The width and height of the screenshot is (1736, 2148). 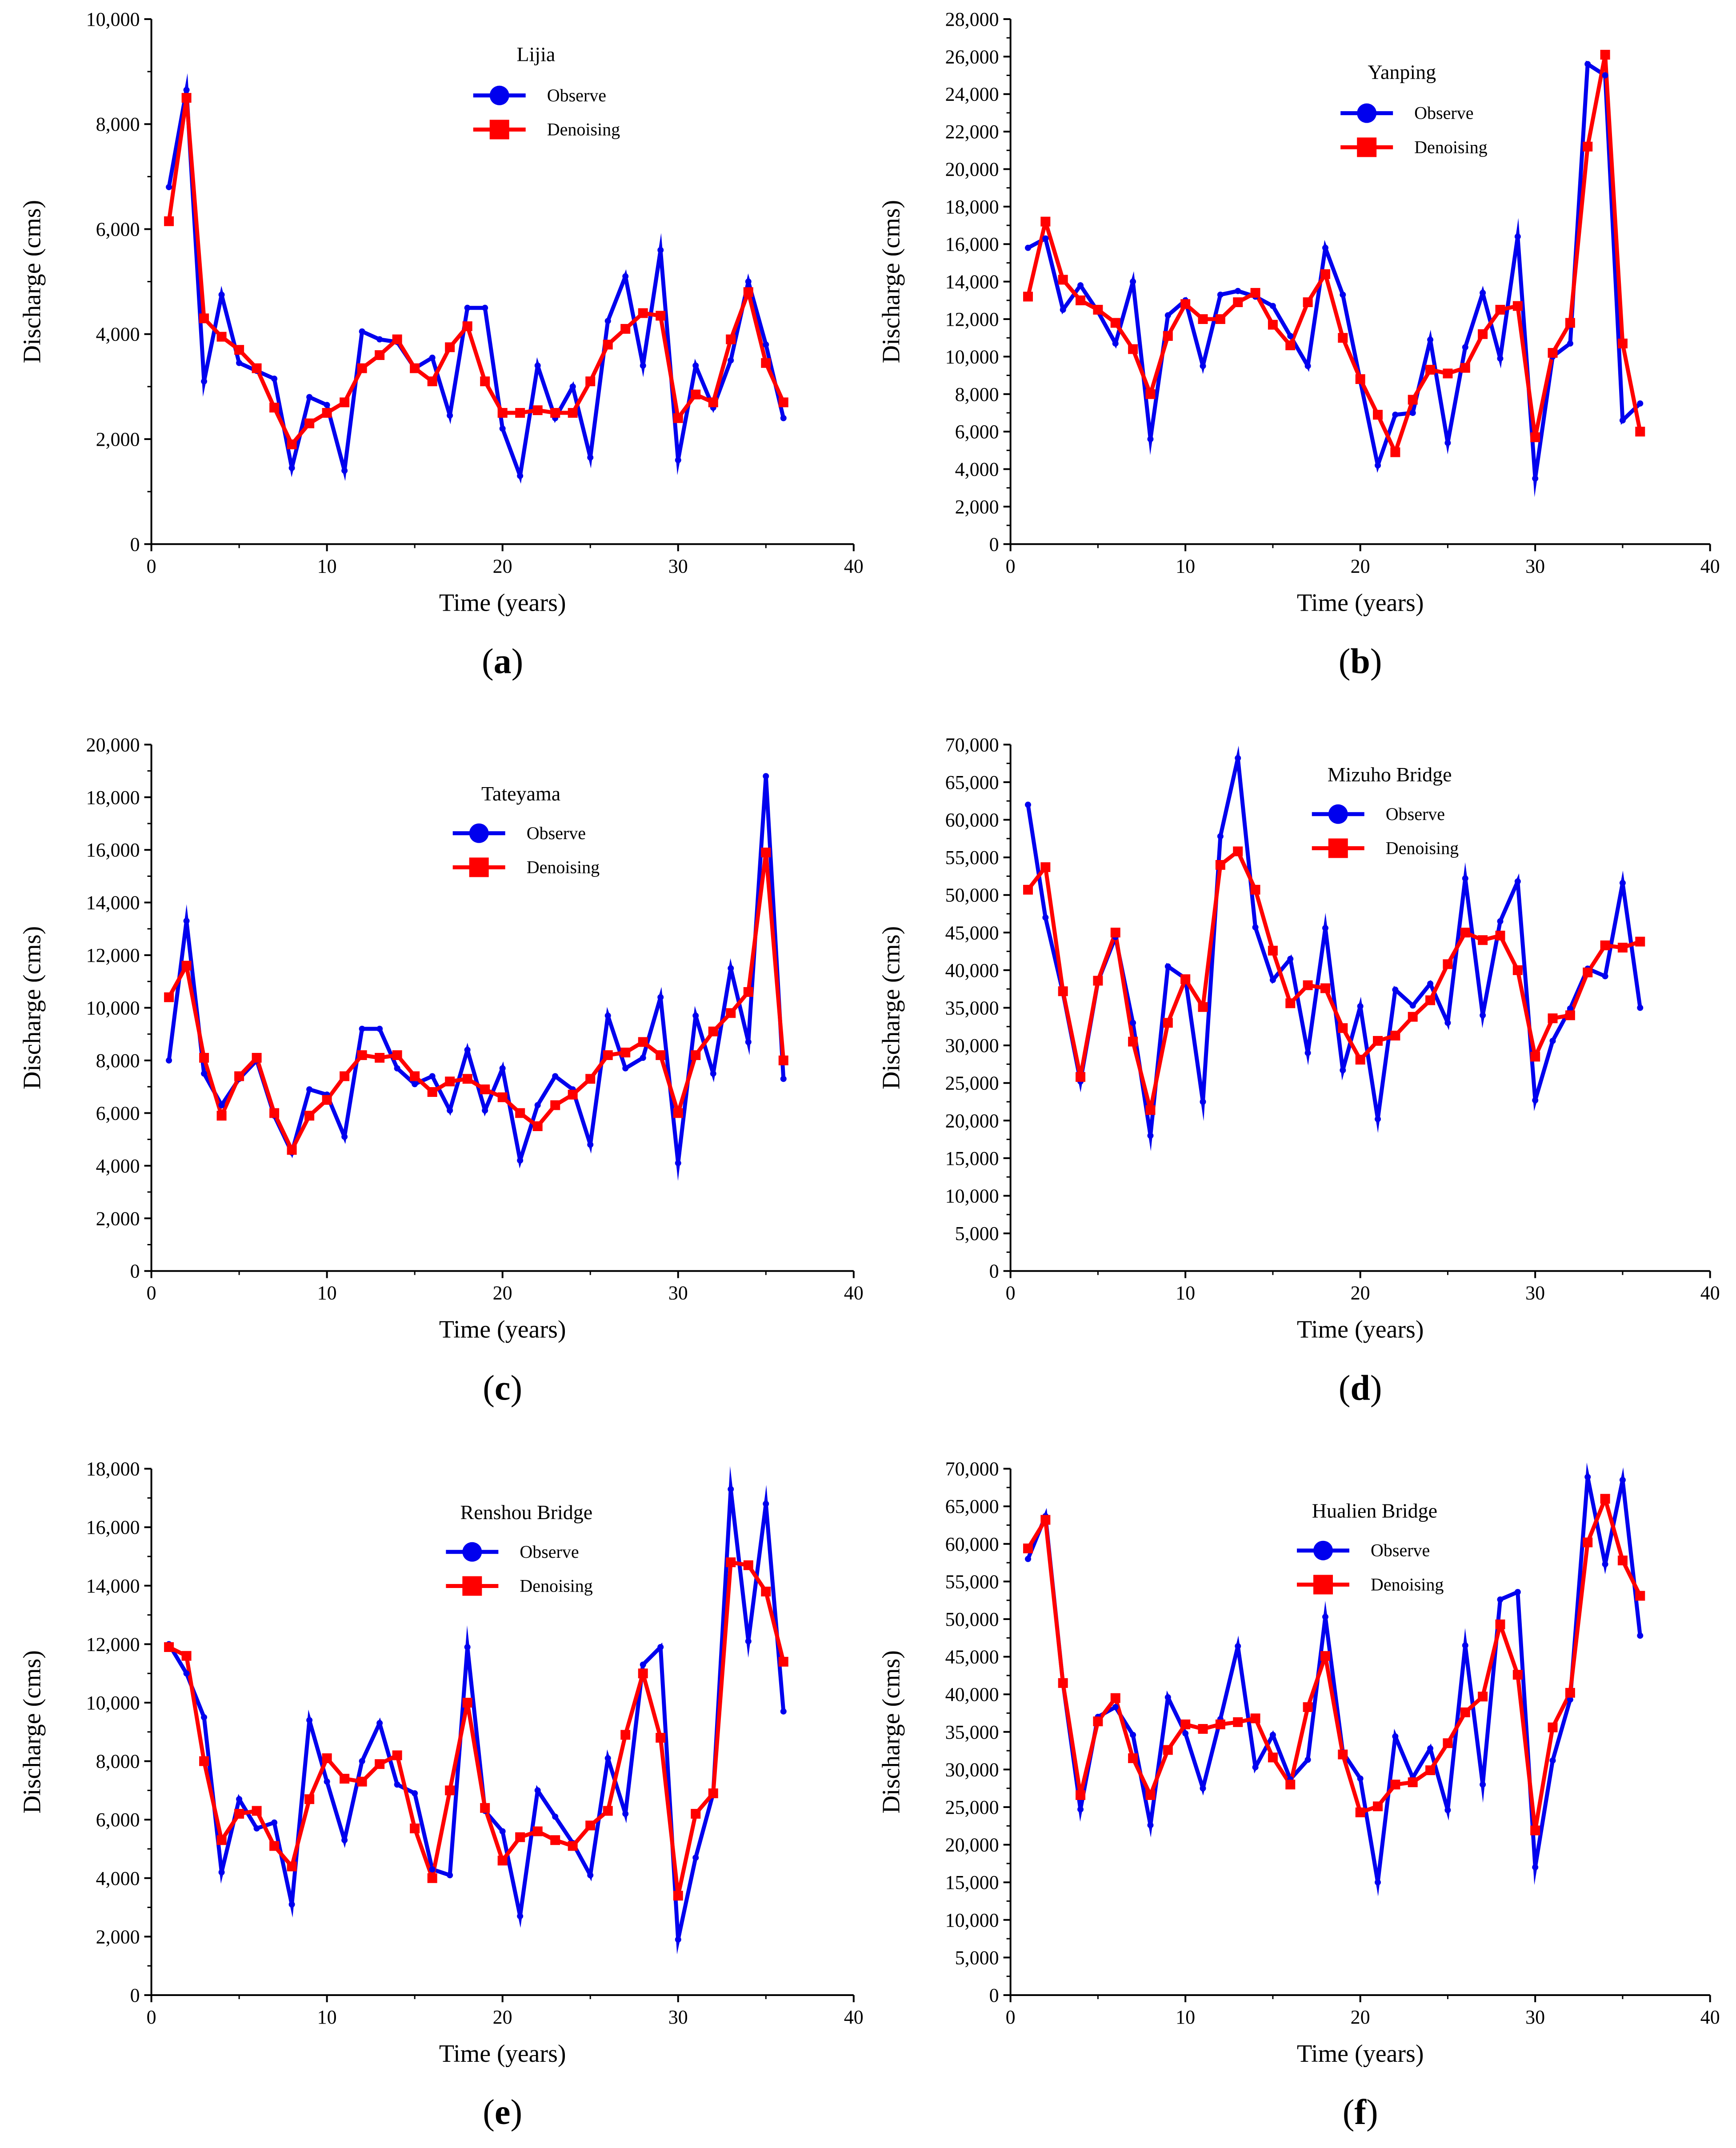 What do you see at coordinates (972, 1008) in the screenshot?
I see `y-tick-label: 35,000` at bounding box center [972, 1008].